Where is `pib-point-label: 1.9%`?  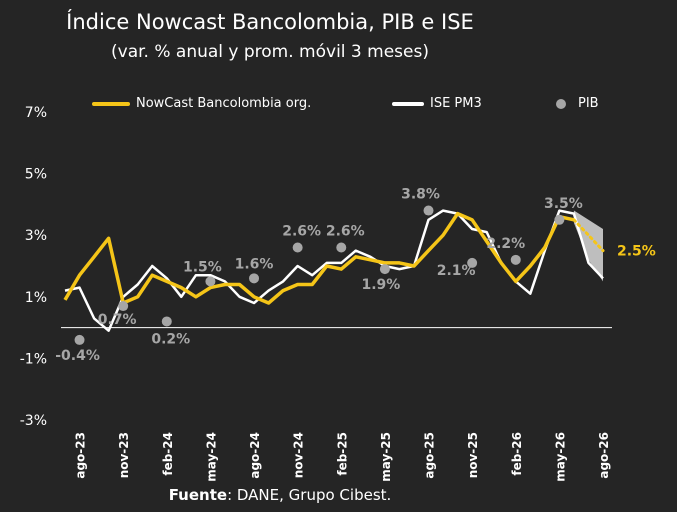 pib-point-label: 1.9% is located at coordinates (380, 285).